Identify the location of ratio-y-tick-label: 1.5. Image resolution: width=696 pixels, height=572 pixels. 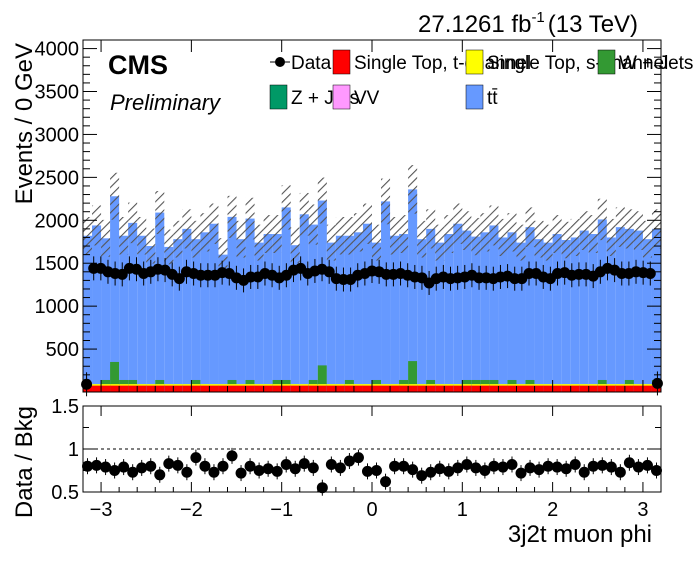
(65, 407).